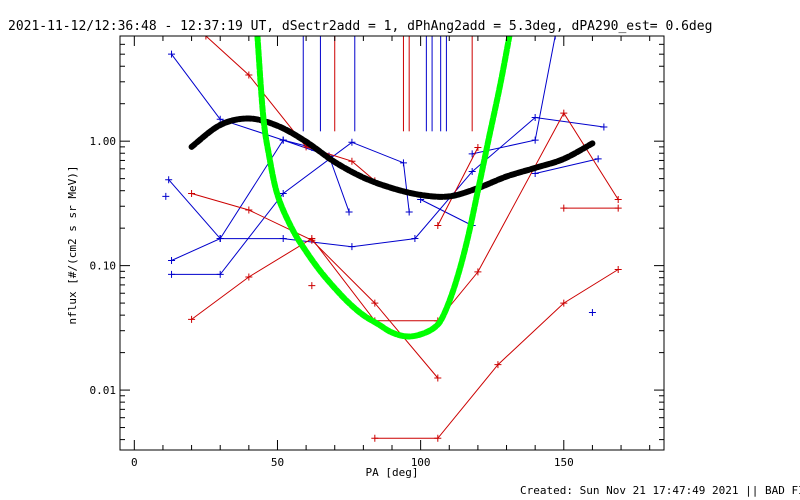  I want to click on x-tick-label-3: 150, so click(564, 462).